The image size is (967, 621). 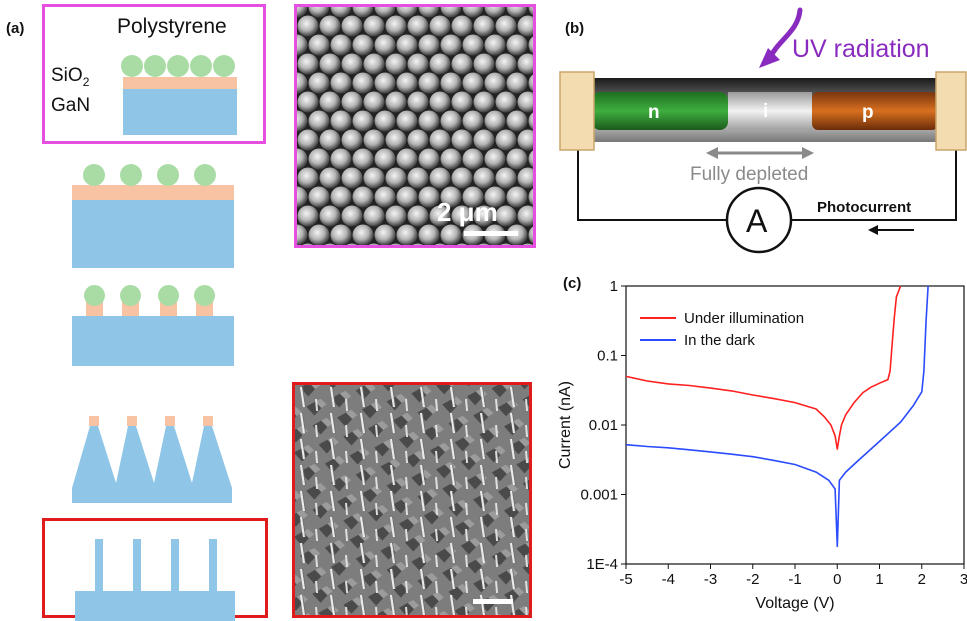 I want to click on schematic-legend-frame: Polystyrene SiO2 GaN, so click(x=154, y=74).